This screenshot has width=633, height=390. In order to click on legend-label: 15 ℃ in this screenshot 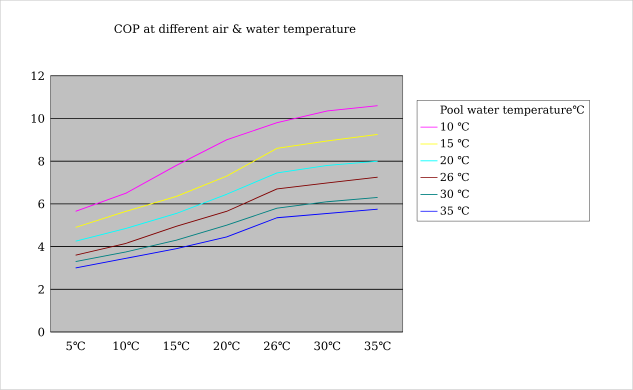, I will do `click(455, 143)`.